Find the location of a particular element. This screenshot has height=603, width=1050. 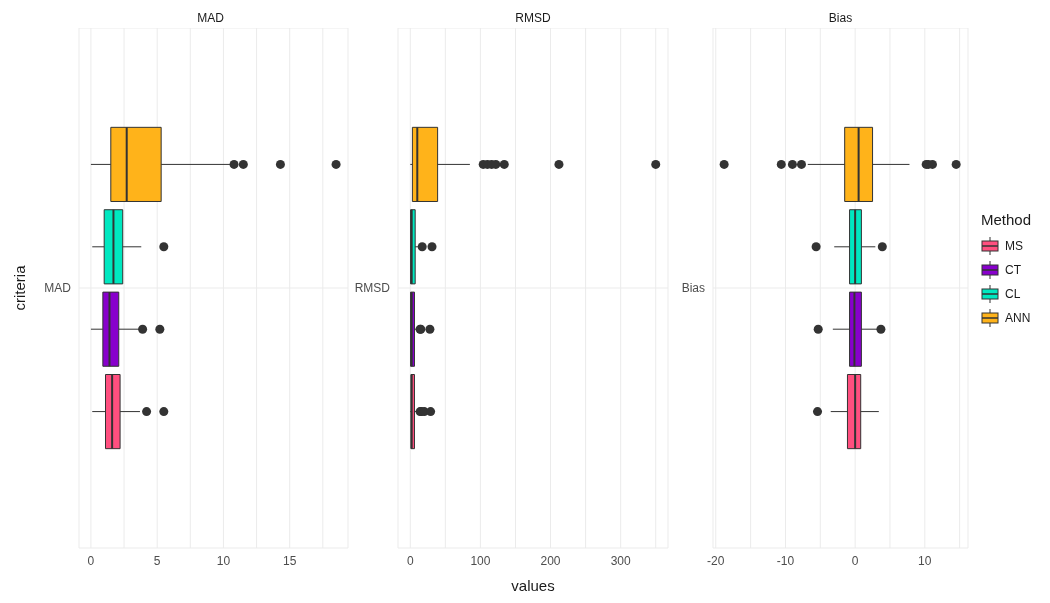

y-axis-title: criteria is located at coordinates (20, 287).